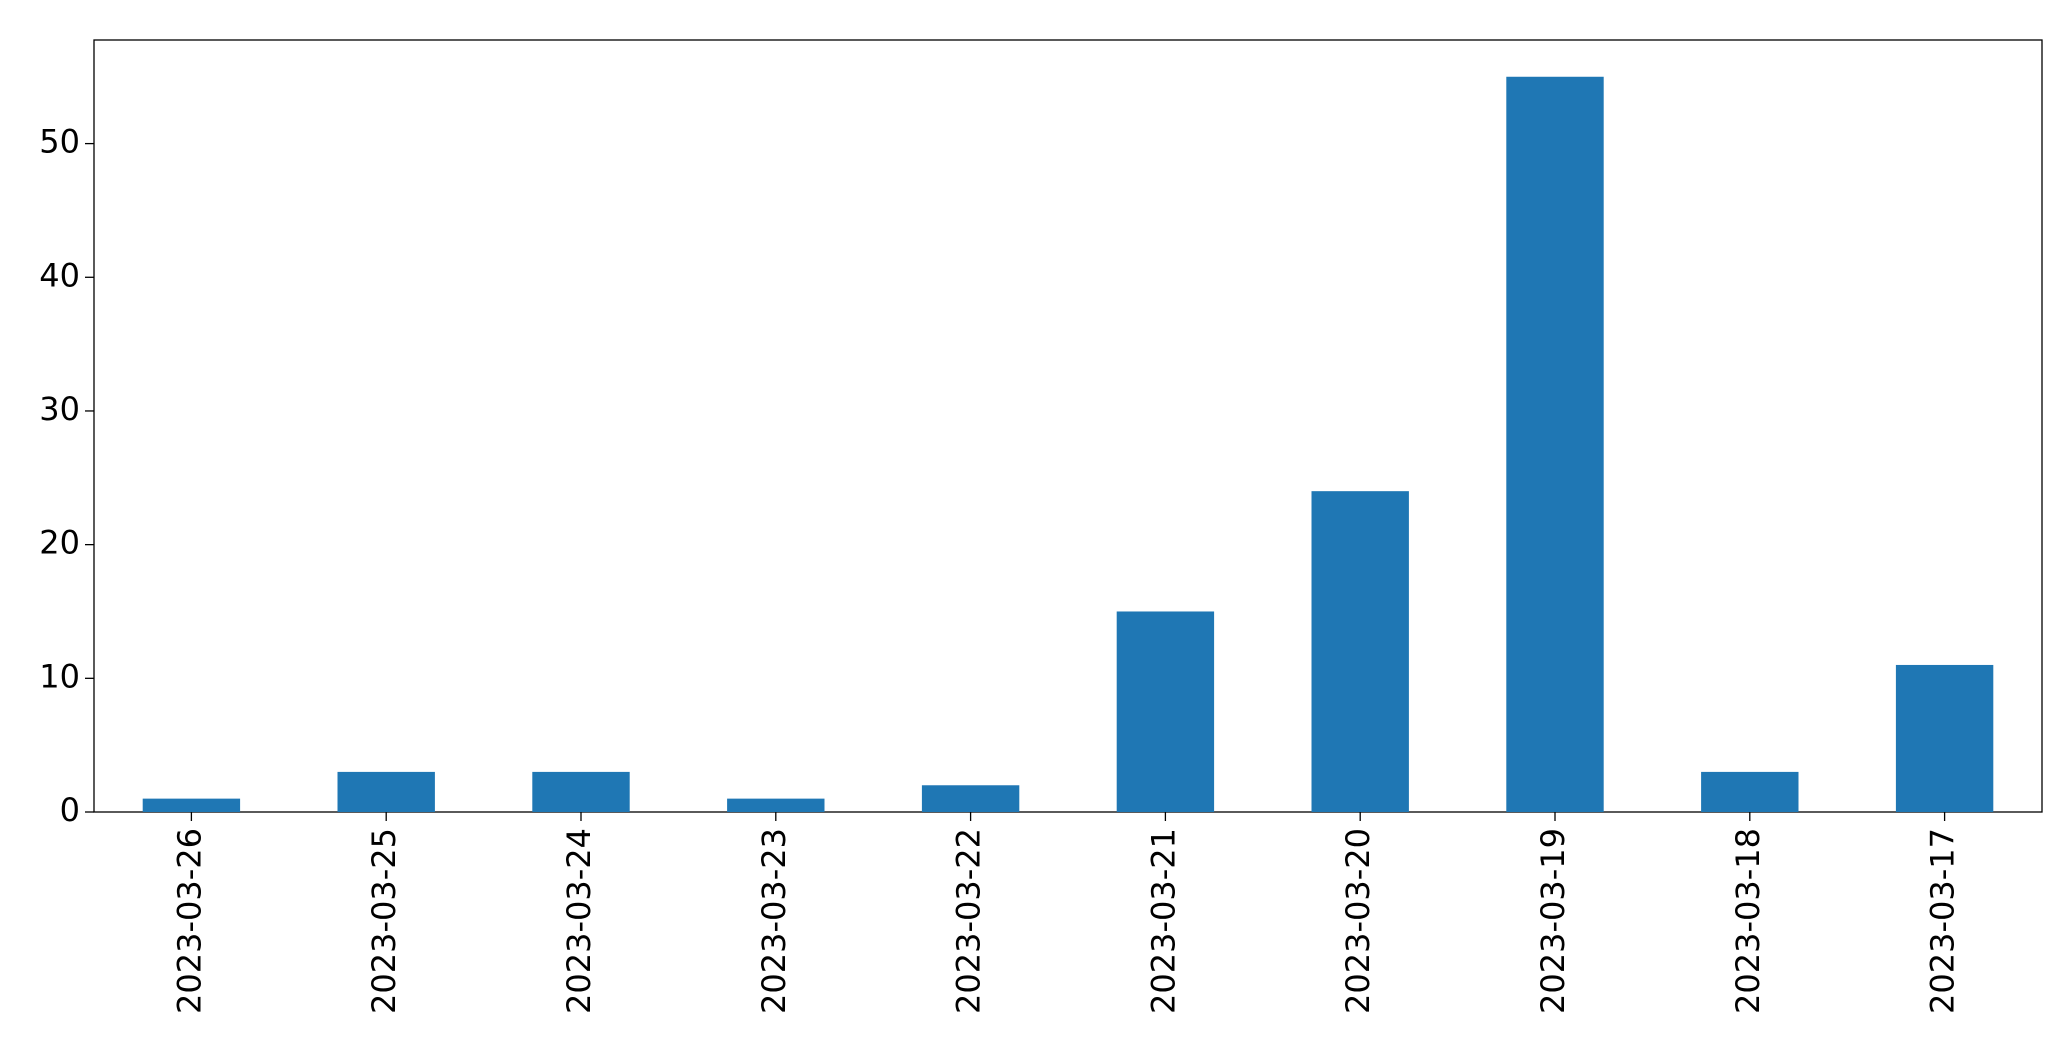 This screenshot has width=2071, height=1061. Describe the element at coordinates (70, 810) in the screenshot. I see `y-tick-label: 0` at that location.